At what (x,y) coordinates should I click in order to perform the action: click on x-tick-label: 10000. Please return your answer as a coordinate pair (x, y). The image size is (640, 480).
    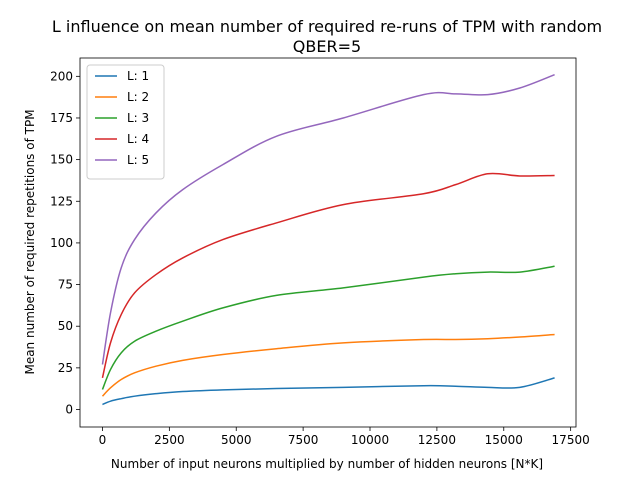
    Looking at the image, I should click on (370, 440).